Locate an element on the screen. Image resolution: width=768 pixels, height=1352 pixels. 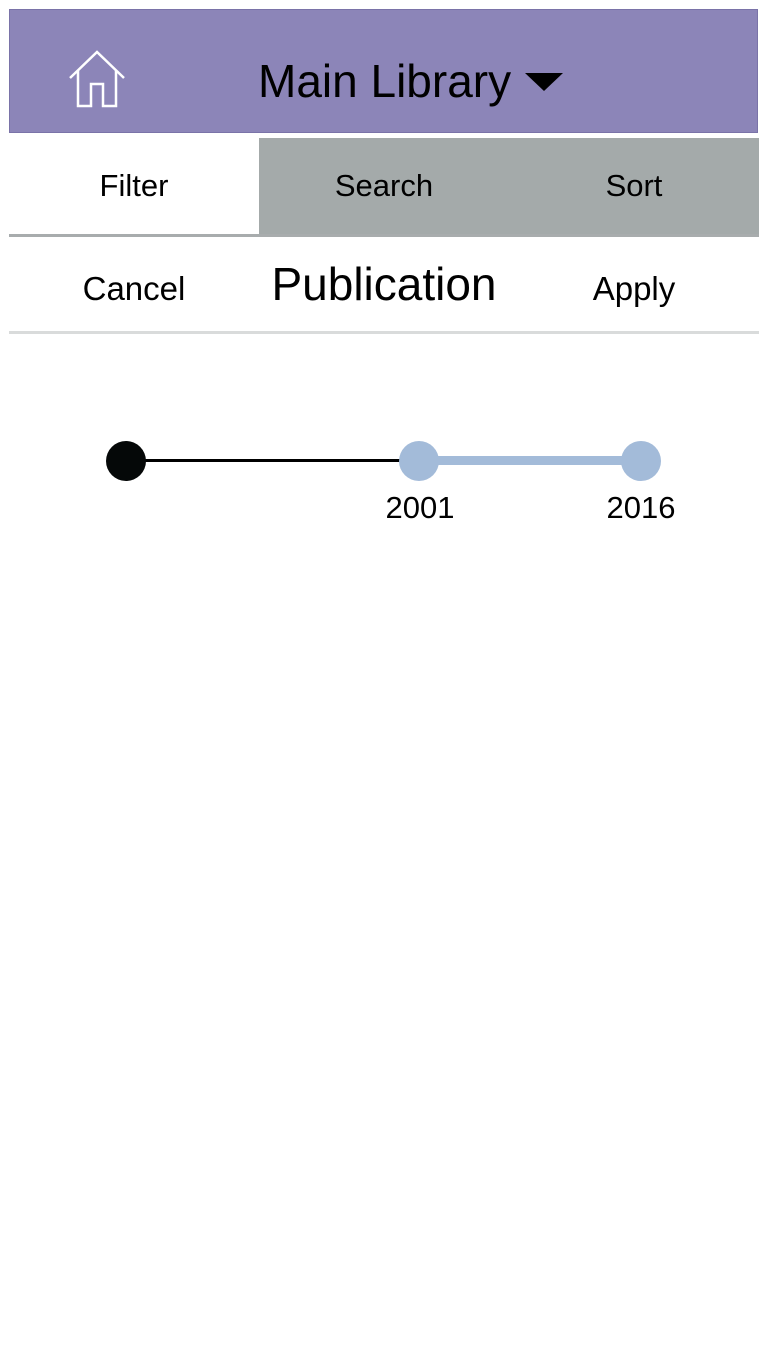
slider-low-handle is located at coordinates (419, 461).